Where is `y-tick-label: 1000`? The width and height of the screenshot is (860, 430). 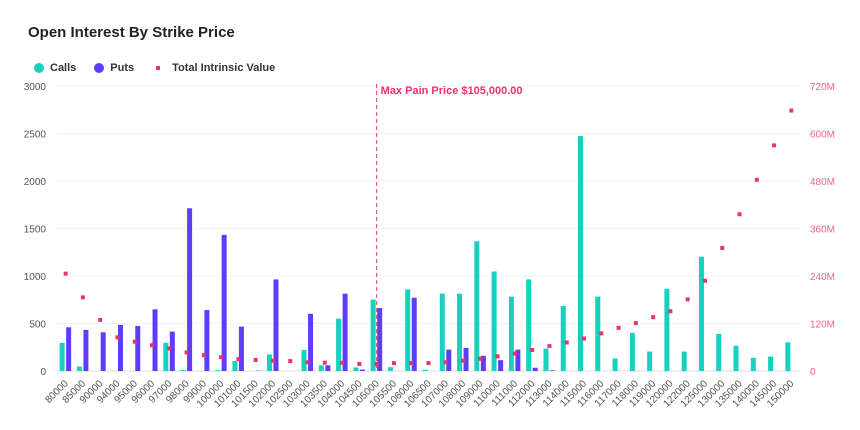 y-tick-label: 1000 is located at coordinates (35, 277).